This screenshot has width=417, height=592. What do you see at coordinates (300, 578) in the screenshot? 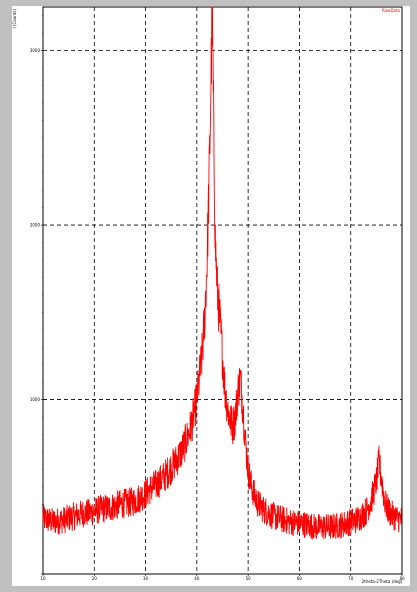
I see `x-tick-label: 60` at bounding box center [300, 578].